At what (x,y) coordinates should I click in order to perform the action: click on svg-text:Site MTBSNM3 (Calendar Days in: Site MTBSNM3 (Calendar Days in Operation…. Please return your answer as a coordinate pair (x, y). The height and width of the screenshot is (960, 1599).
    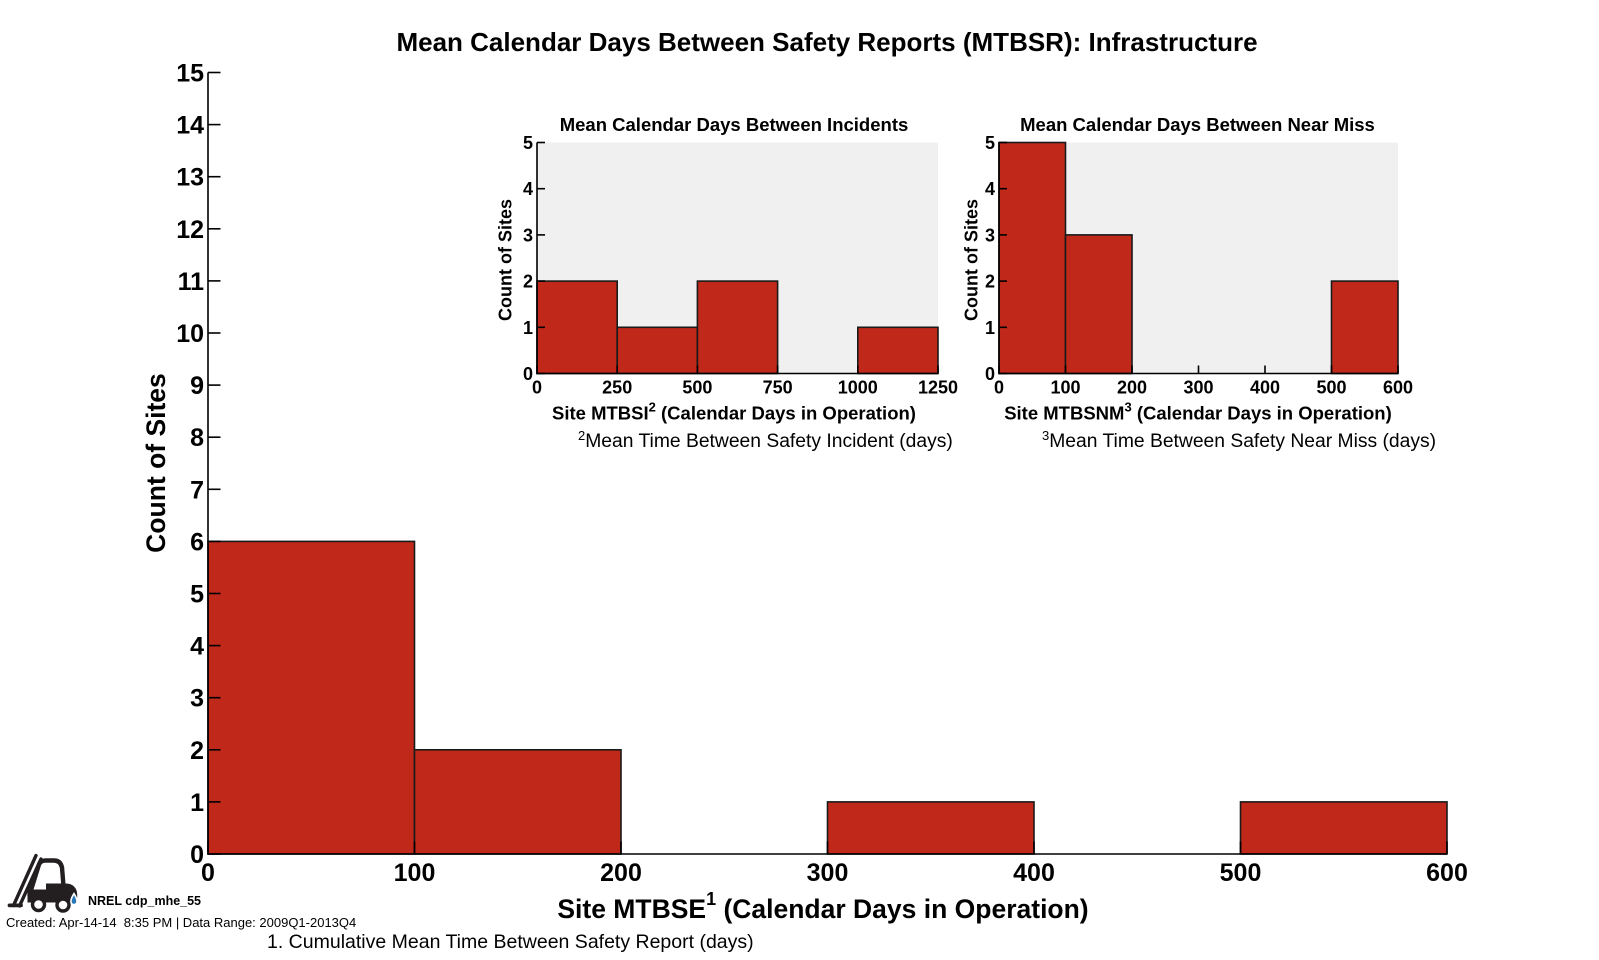
    Looking at the image, I should click on (1198, 412).